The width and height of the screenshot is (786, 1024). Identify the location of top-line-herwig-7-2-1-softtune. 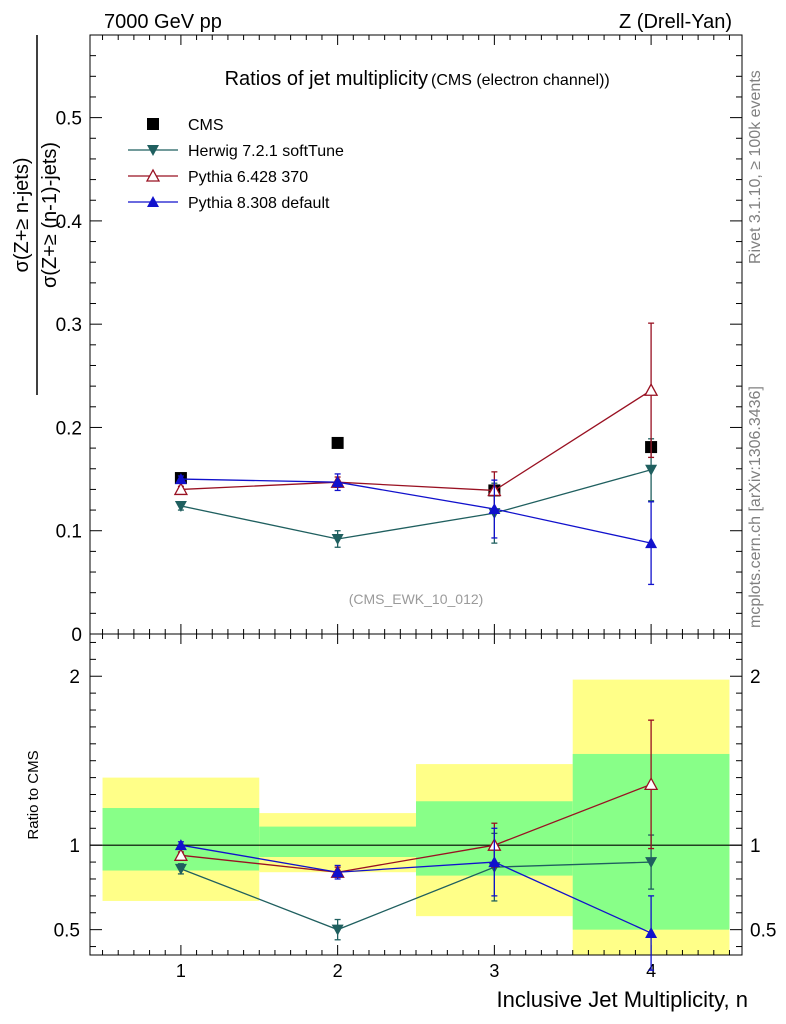
(416, 504).